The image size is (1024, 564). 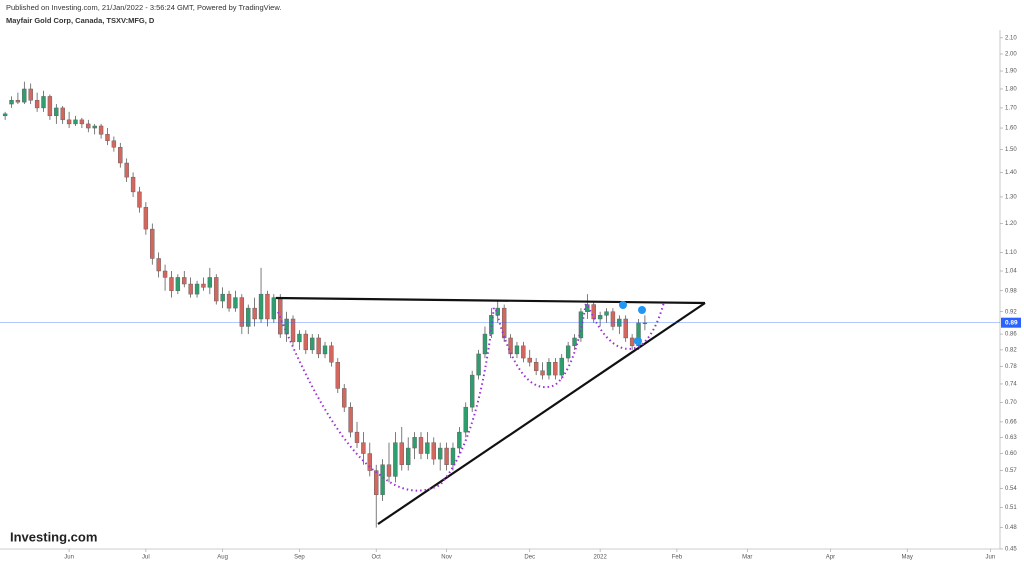 I want to click on y-tick-label: 0.98, so click(x=1011, y=291).